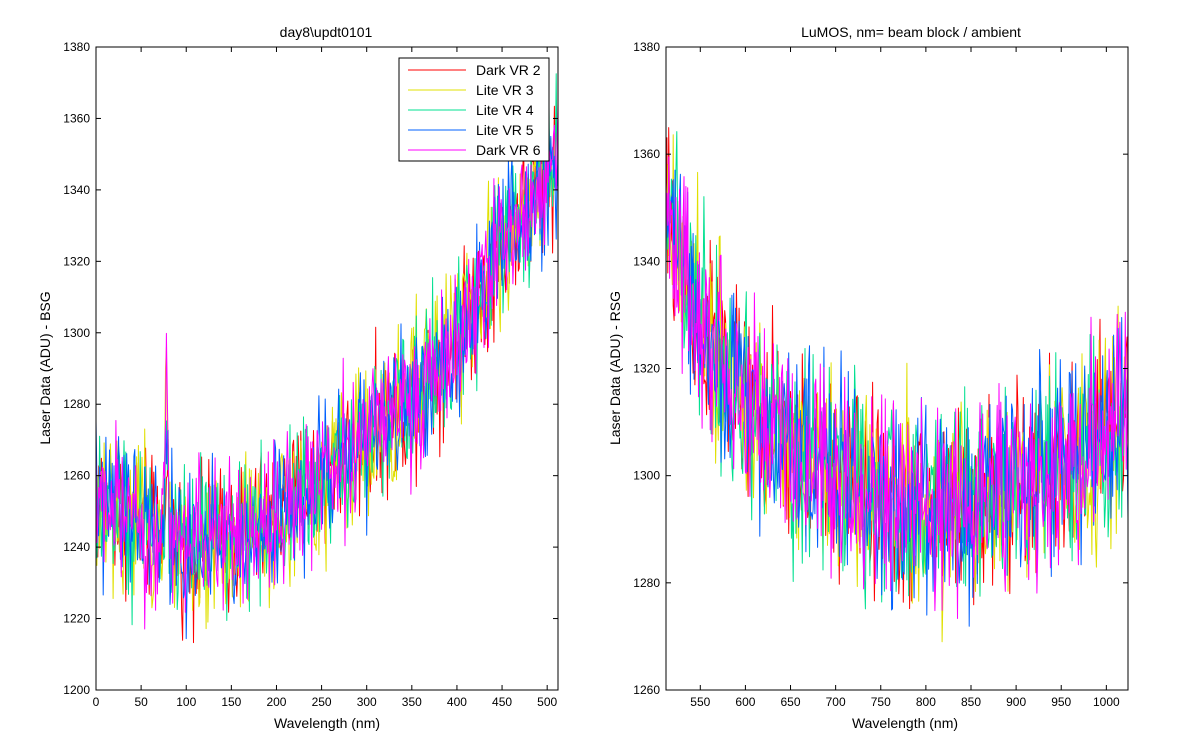 The image size is (1200, 750). Describe the element at coordinates (836, 702) in the screenshot. I see `x-tick-label: 700` at that location.